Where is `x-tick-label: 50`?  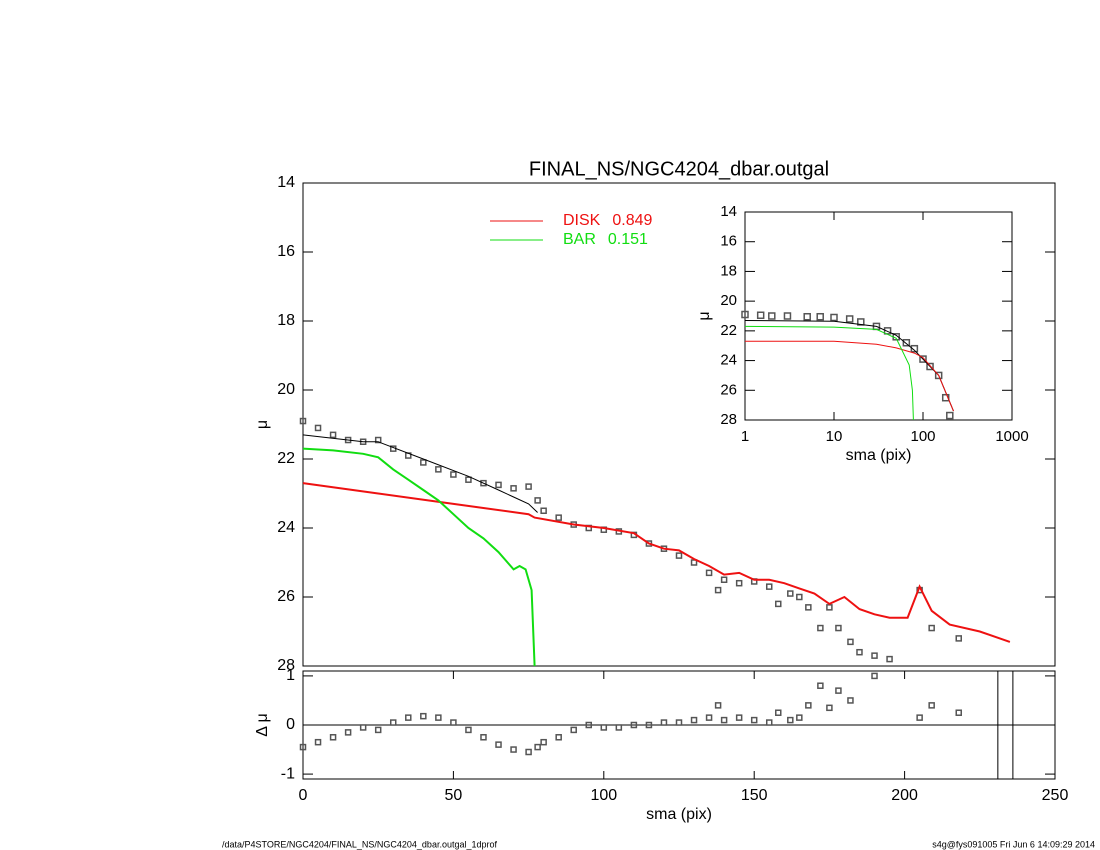 x-tick-label: 50 is located at coordinates (454, 795).